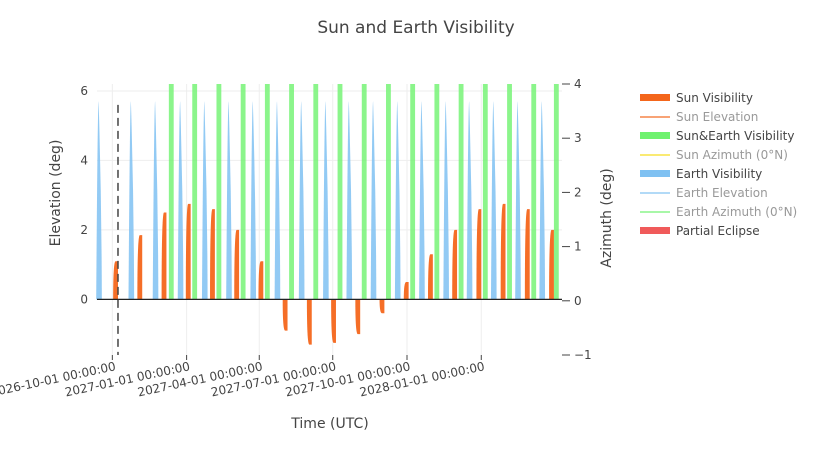  I want to click on y2-tick-label: 4, so click(578, 84).